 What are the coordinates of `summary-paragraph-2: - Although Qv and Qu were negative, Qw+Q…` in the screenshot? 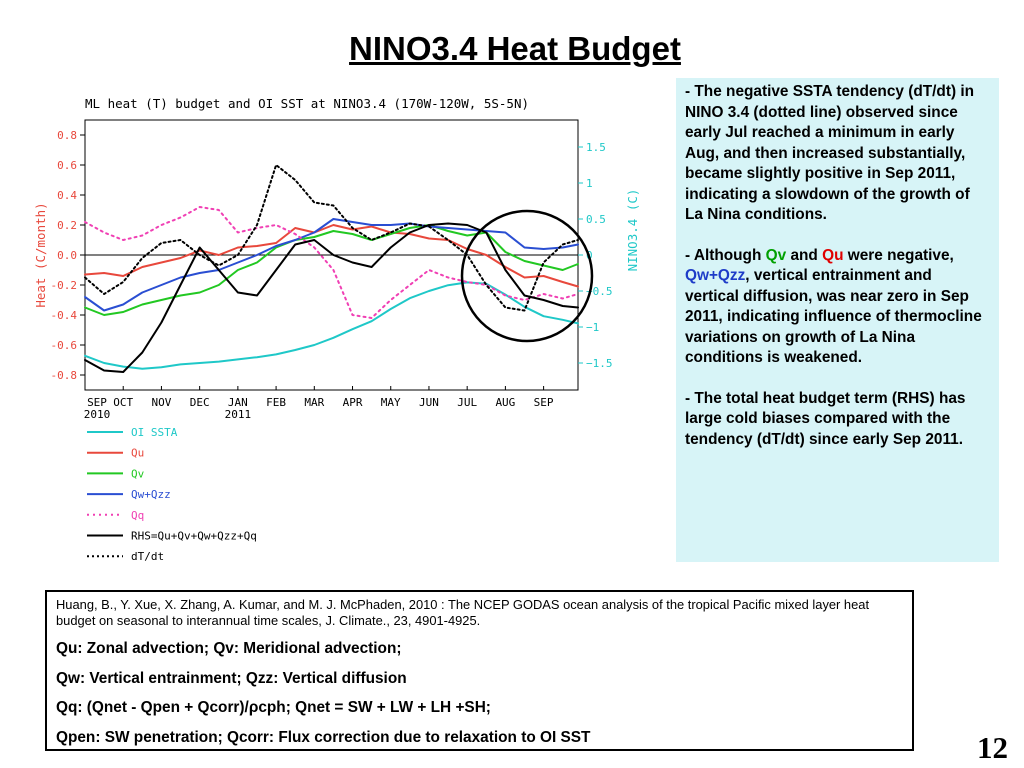 It's located at (837, 307).